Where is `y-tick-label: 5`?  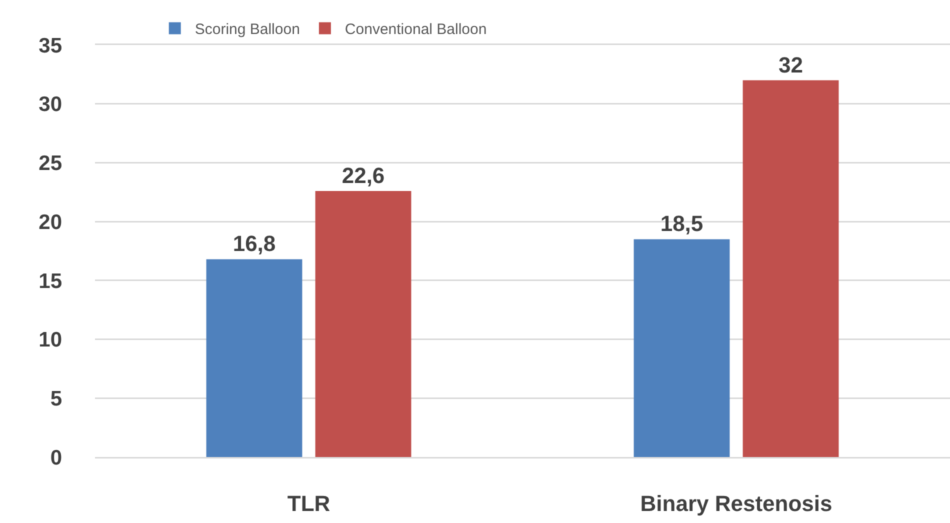 y-tick-label: 5 is located at coordinates (56, 398).